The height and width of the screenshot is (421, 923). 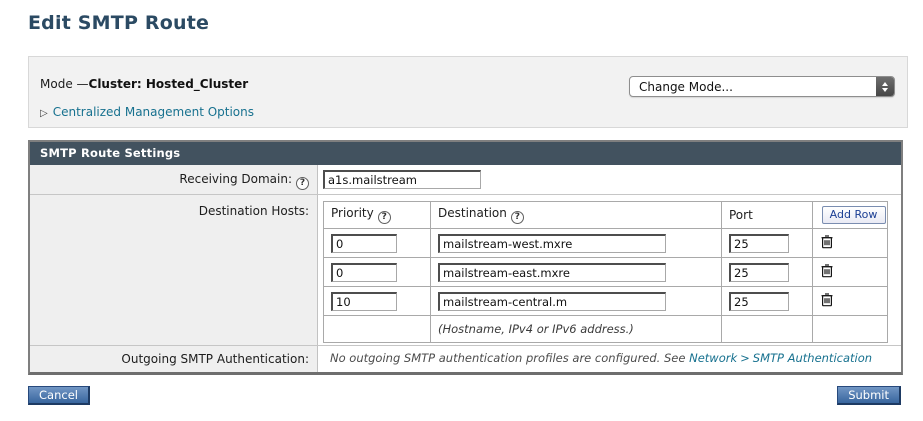 I want to click on page-title: Edit SMTP Route, so click(x=119, y=23).